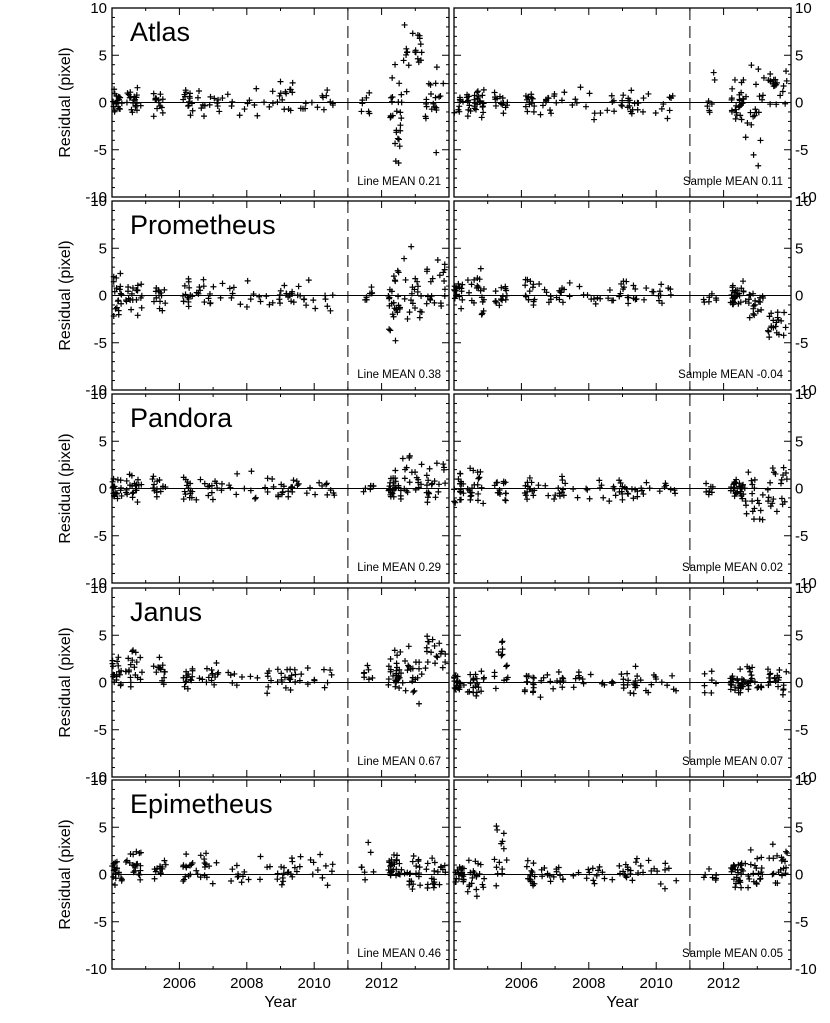 This screenshot has height=1023, width=830. I want to click on y-tick-label: 5, so click(799, 55).